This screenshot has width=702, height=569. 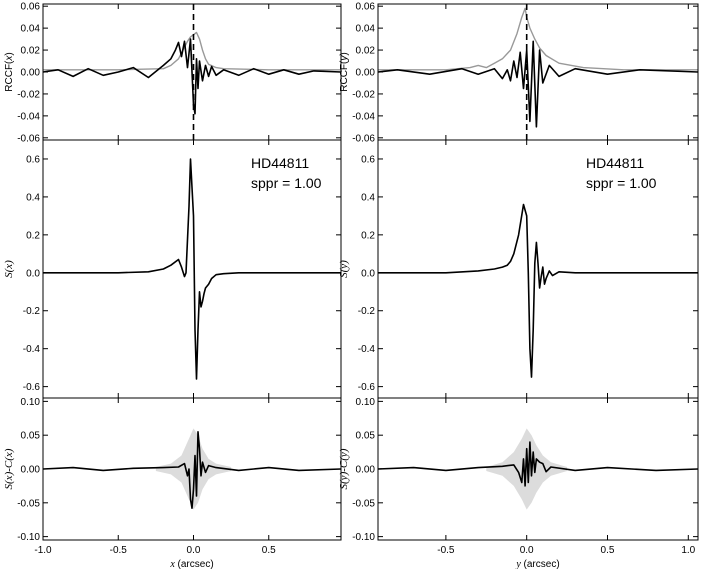 What do you see at coordinates (344, 71) in the screenshot?
I see `y-axis-label: RCCF(y)` at bounding box center [344, 71].